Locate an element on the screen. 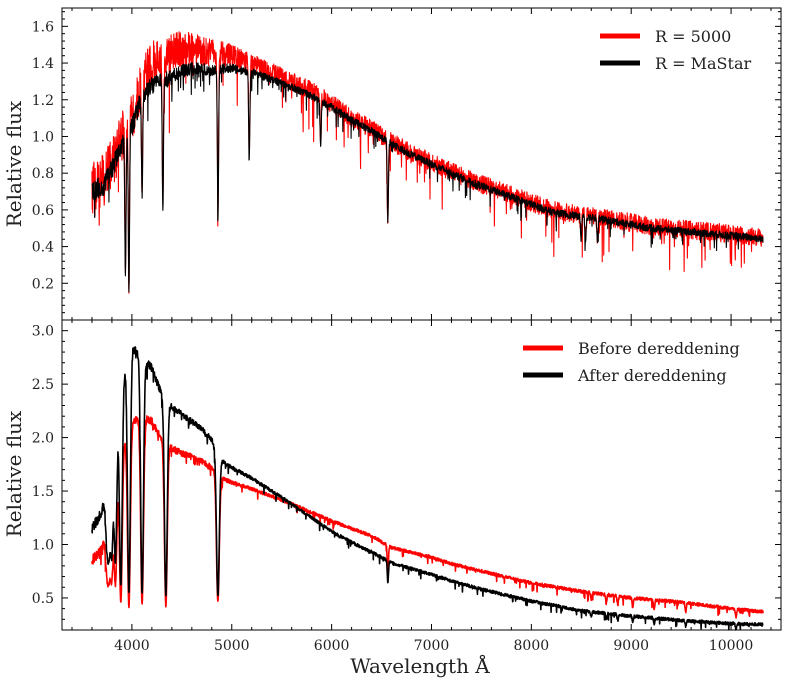 The height and width of the screenshot is (688, 789). y-tick-label: 0.6 is located at coordinates (43, 211).